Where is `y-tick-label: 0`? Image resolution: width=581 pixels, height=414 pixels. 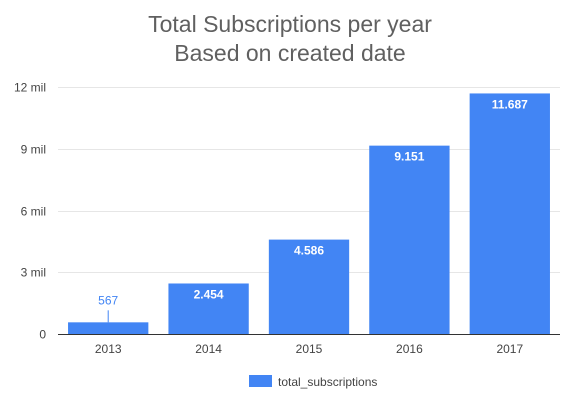
y-tick-label: 0 is located at coordinates (42, 335).